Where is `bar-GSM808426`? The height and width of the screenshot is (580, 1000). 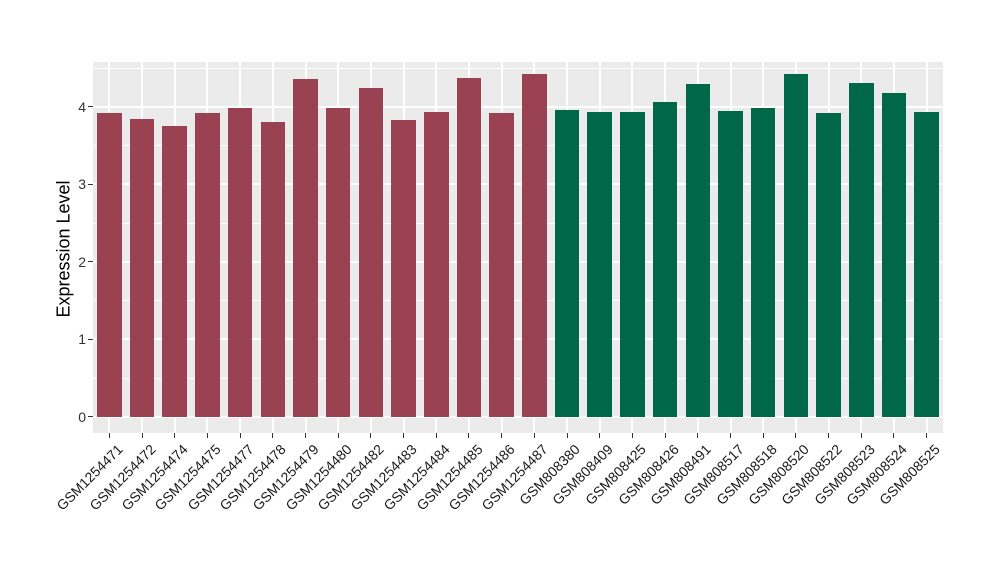
bar-GSM808426 is located at coordinates (665, 259).